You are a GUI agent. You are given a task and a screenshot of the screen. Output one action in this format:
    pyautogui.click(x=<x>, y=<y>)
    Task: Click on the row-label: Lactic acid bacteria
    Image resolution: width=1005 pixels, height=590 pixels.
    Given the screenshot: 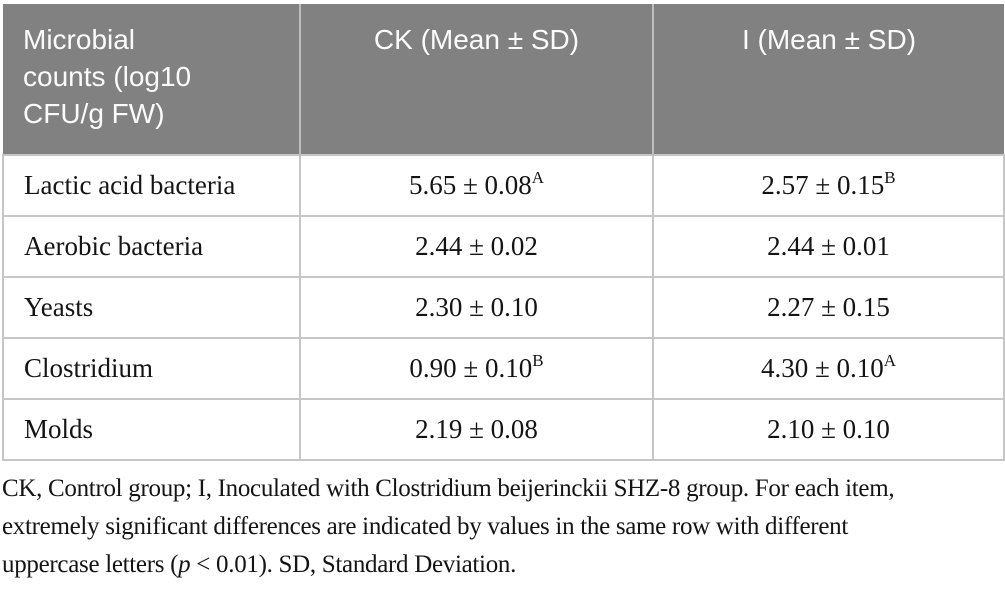 What is the action you would take?
    pyautogui.click(x=151, y=185)
    